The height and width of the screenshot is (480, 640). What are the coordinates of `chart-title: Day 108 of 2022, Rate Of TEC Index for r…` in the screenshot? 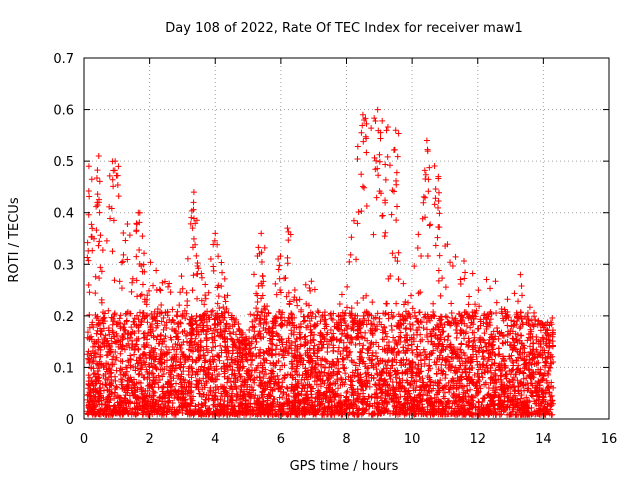 It's located at (343, 28).